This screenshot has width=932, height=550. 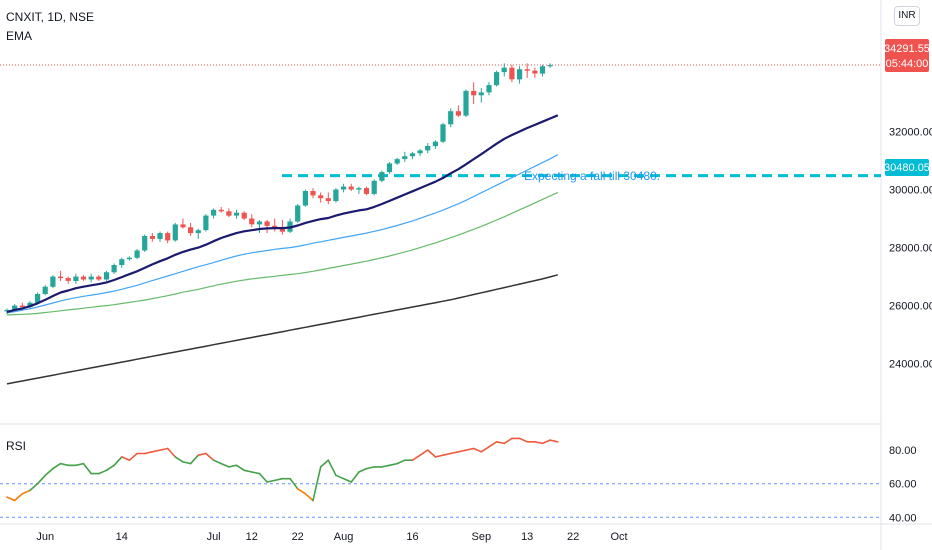 What do you see at coordinates (910, 249) in the screenshot?
I see `price-axis: 24000.00 26000.00 28000.00 30000.00 32000.00` at bounding box center [910, 249].